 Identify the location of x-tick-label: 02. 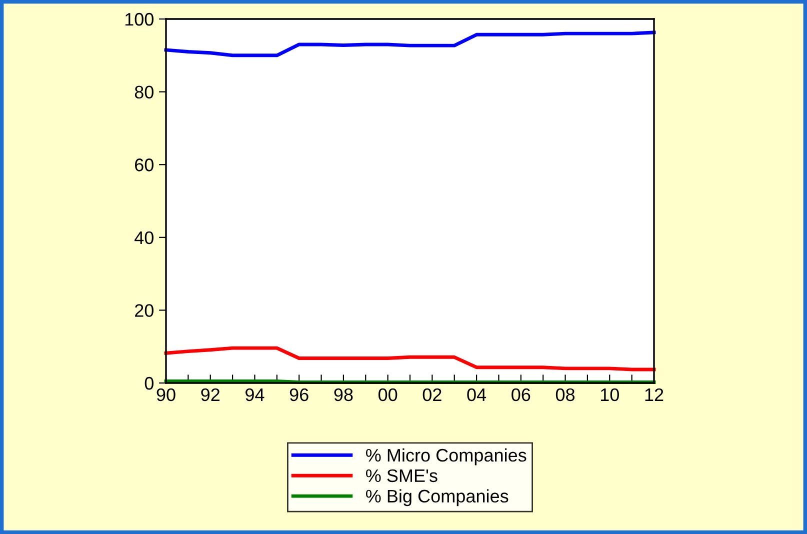
(432, 395).